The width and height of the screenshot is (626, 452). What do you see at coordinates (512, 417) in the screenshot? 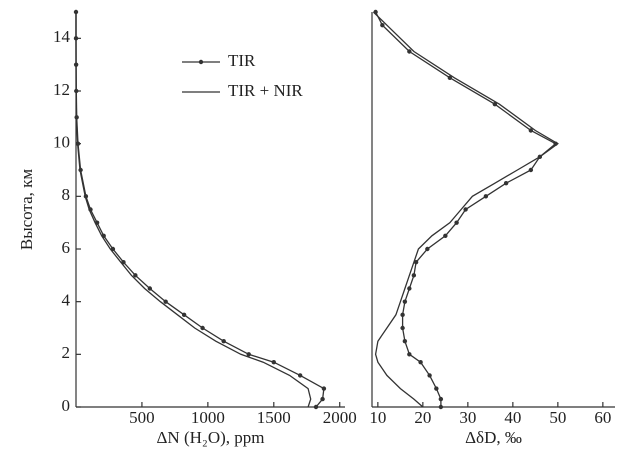
I see `x-tick-label: 40` at bounding box center [512, 417].